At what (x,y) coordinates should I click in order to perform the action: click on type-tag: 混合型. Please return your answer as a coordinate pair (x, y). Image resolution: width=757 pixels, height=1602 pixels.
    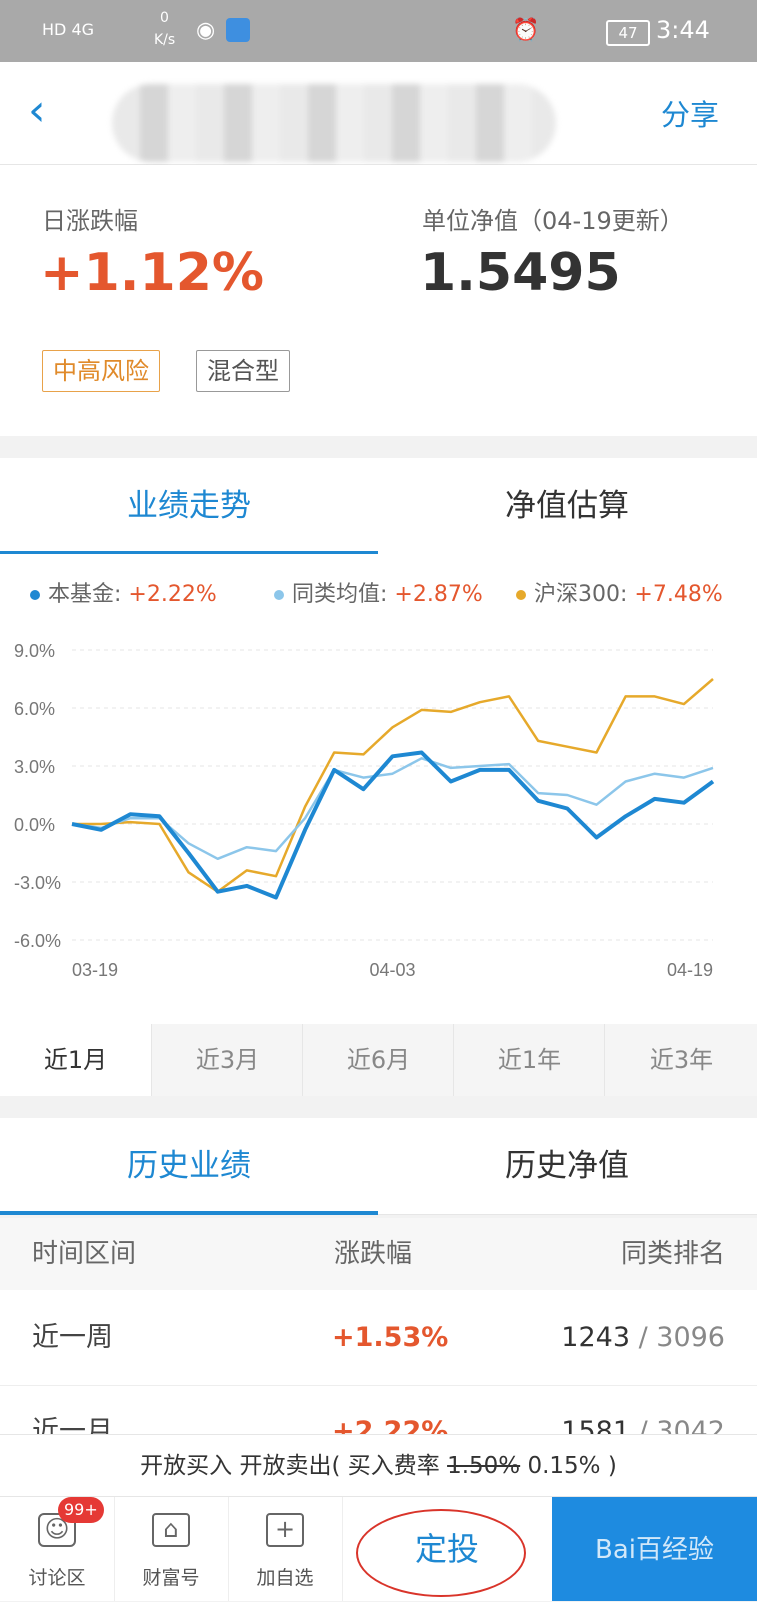
    Looking at the image, I should click on (243, 371).